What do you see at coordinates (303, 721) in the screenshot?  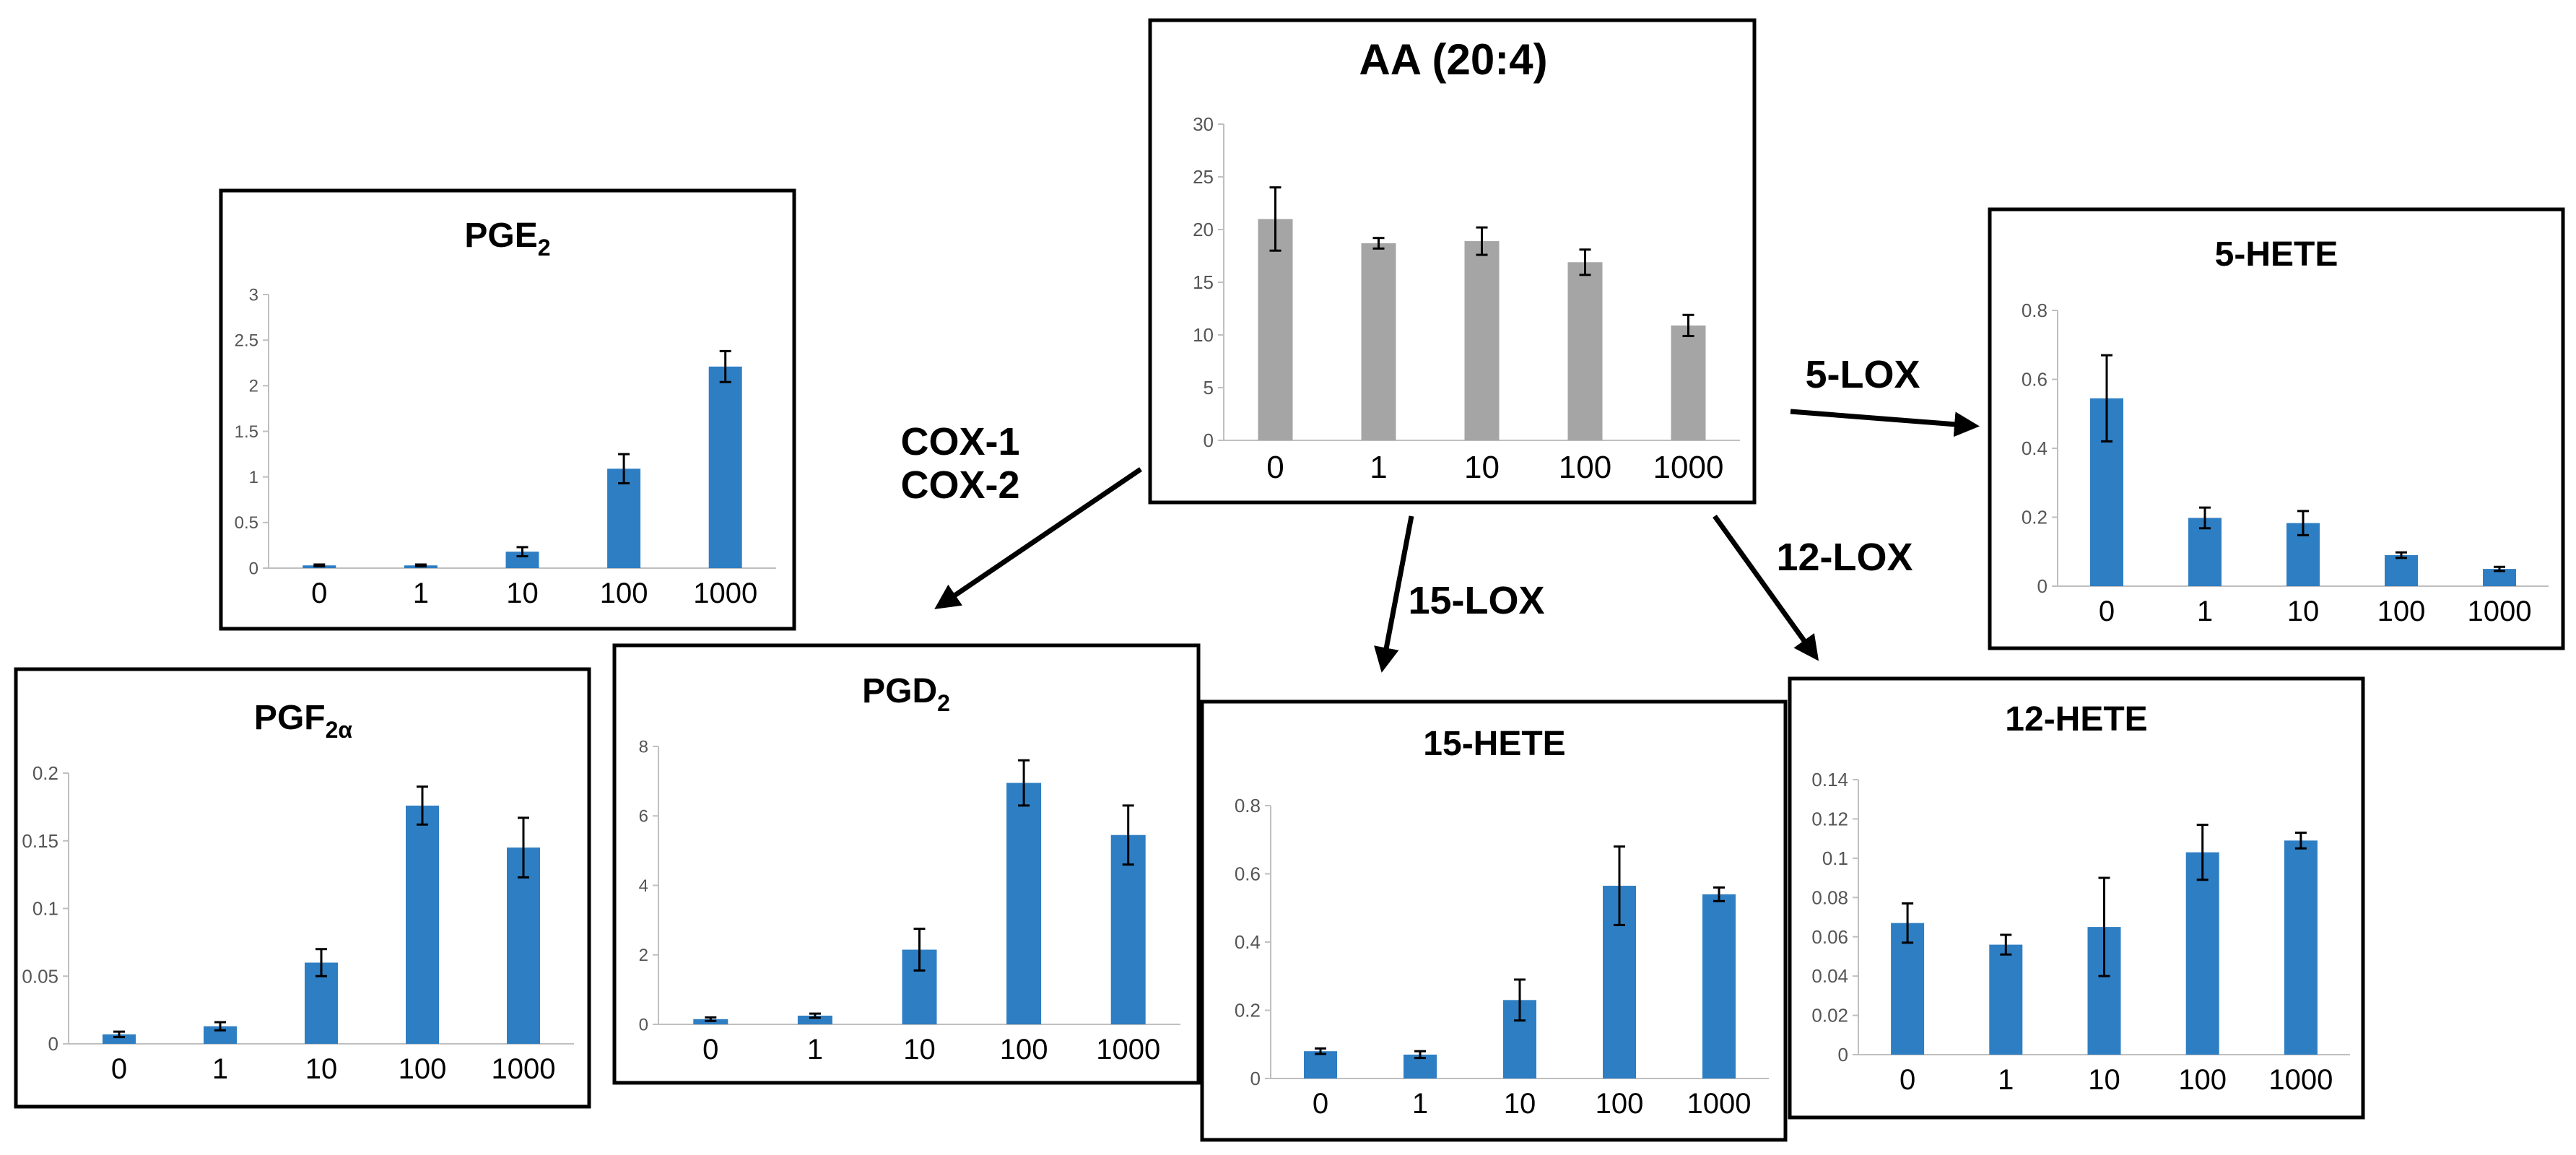 I see `chart-title-pgf2a: PGF2α` at bounding box center [303, 721].